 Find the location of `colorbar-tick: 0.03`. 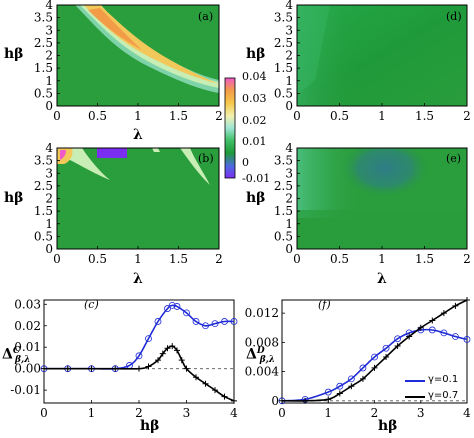

colorbar-tick: 0.03 is located at coordinates (254, 98).